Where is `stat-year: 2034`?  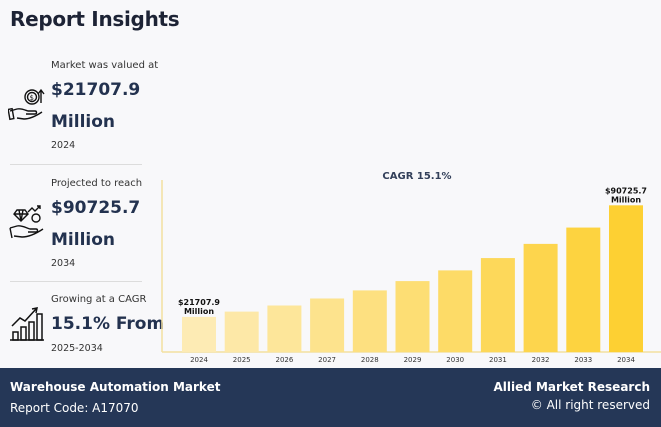
stat-year: 2034 is located at coordinates (63, 263).